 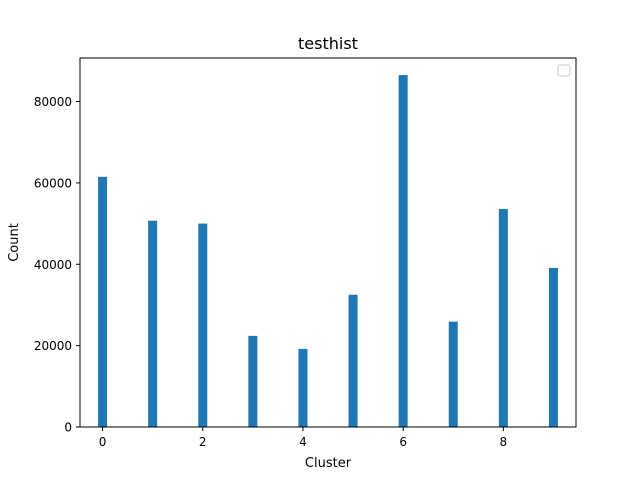 I want to click on x-axis-label: Cluster, so click(x=328, y=463).